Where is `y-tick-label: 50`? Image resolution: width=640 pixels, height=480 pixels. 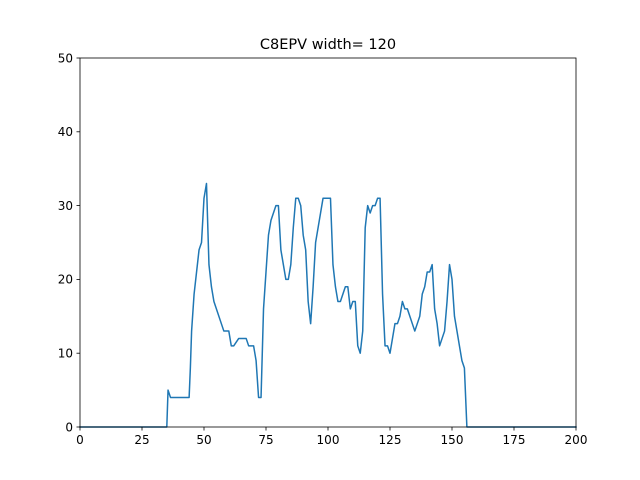 y-tick-label: 50 is located at coordinates (65, 58).